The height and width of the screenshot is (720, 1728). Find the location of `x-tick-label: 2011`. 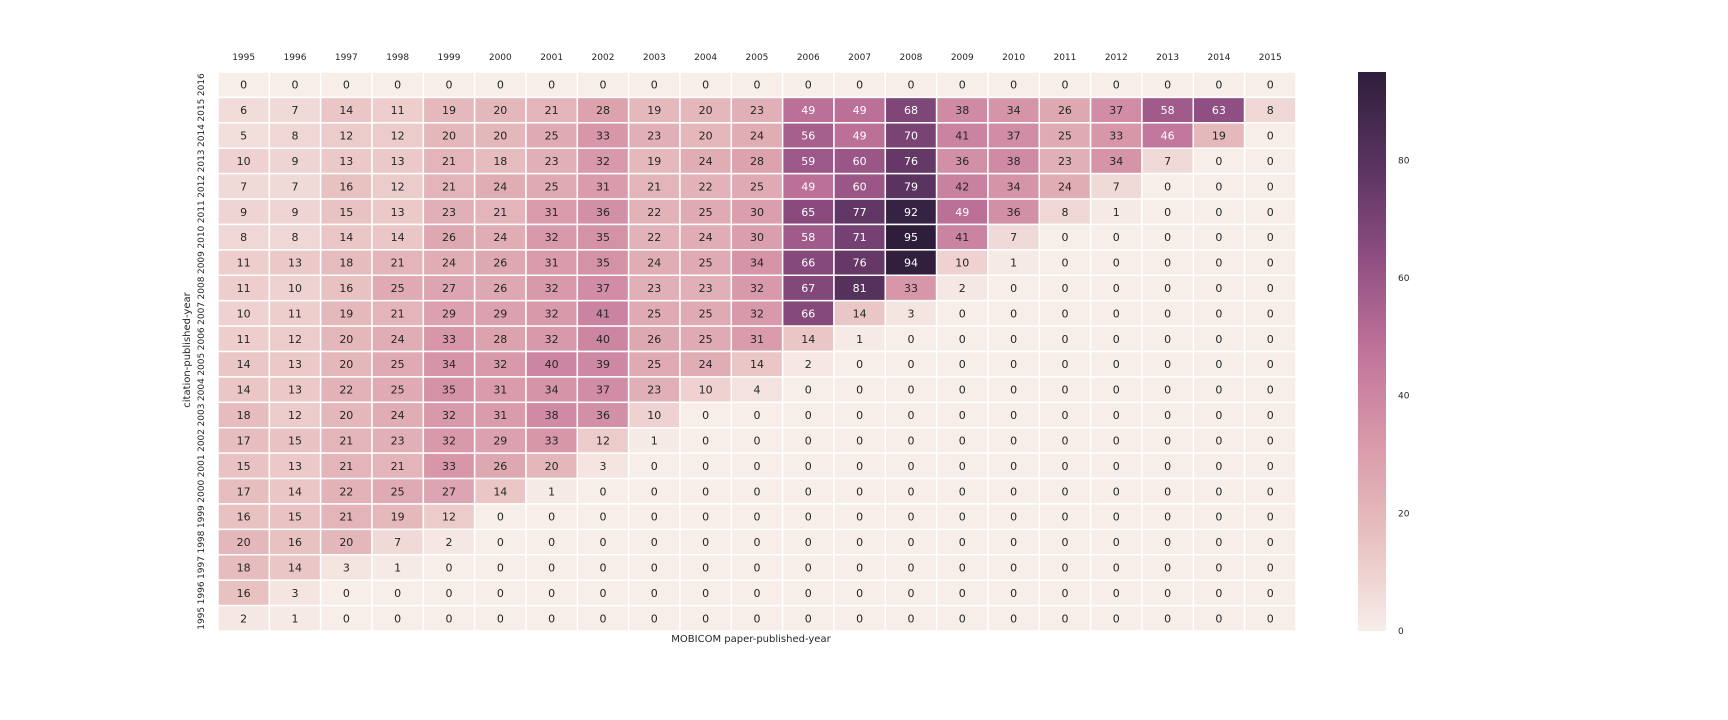

x-tick-label: 2011 is located at coordinates (1064, 58).